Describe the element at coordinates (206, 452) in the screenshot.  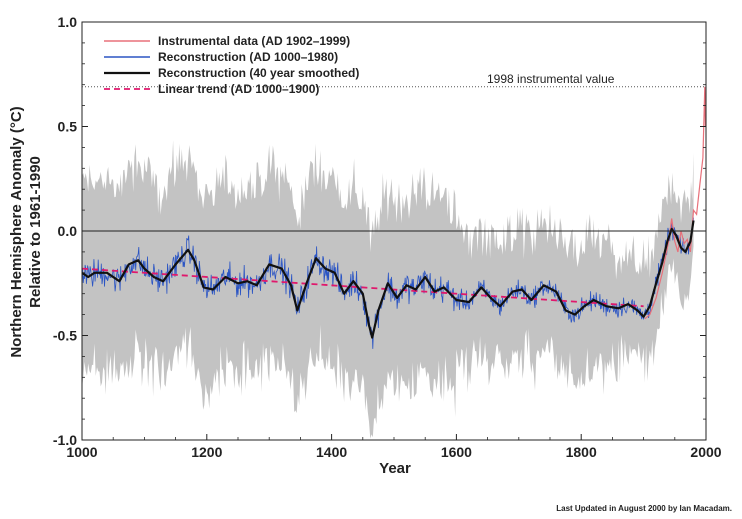
I see `x-tick-label: 1200` at that location.